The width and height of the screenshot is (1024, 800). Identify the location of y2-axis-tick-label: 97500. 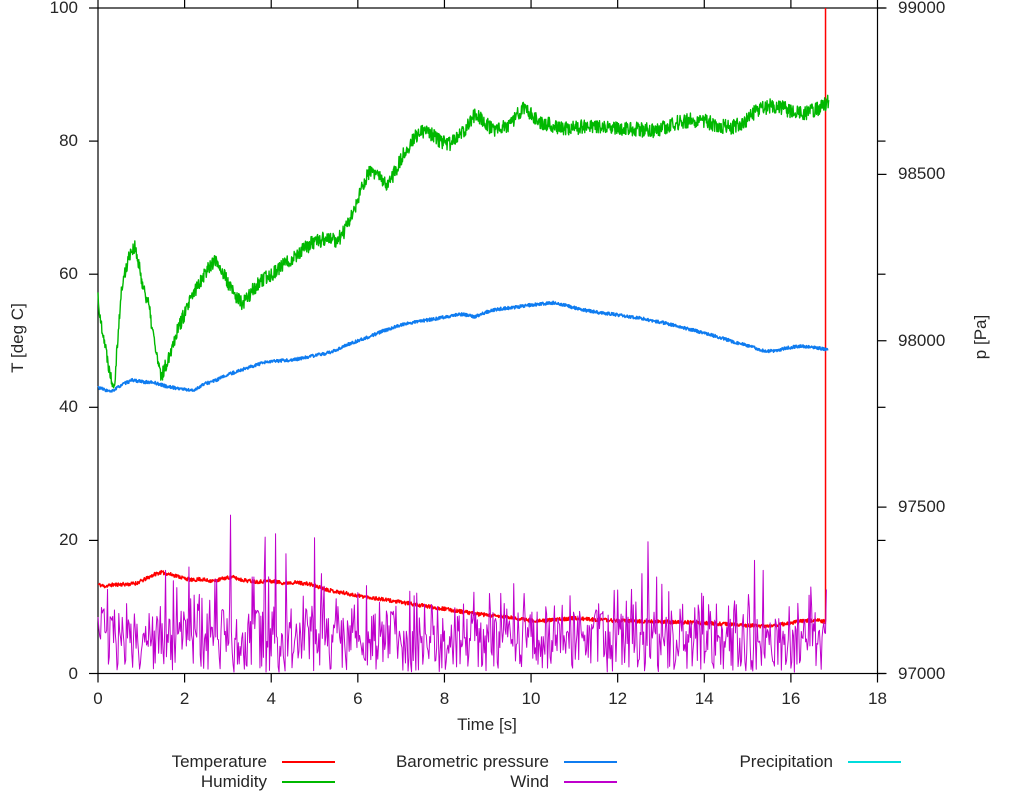
(922, 507).